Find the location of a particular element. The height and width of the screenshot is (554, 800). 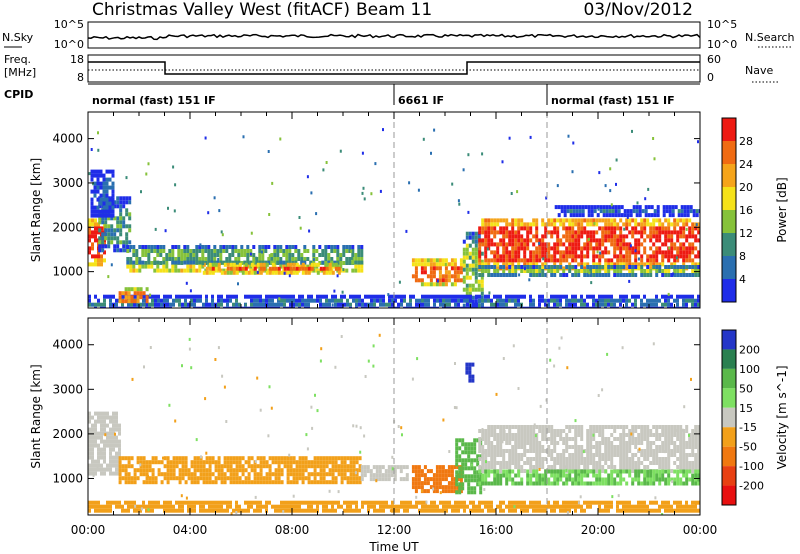

cpid-segment-label: 6661 IF is located at coordinates (421, 100).